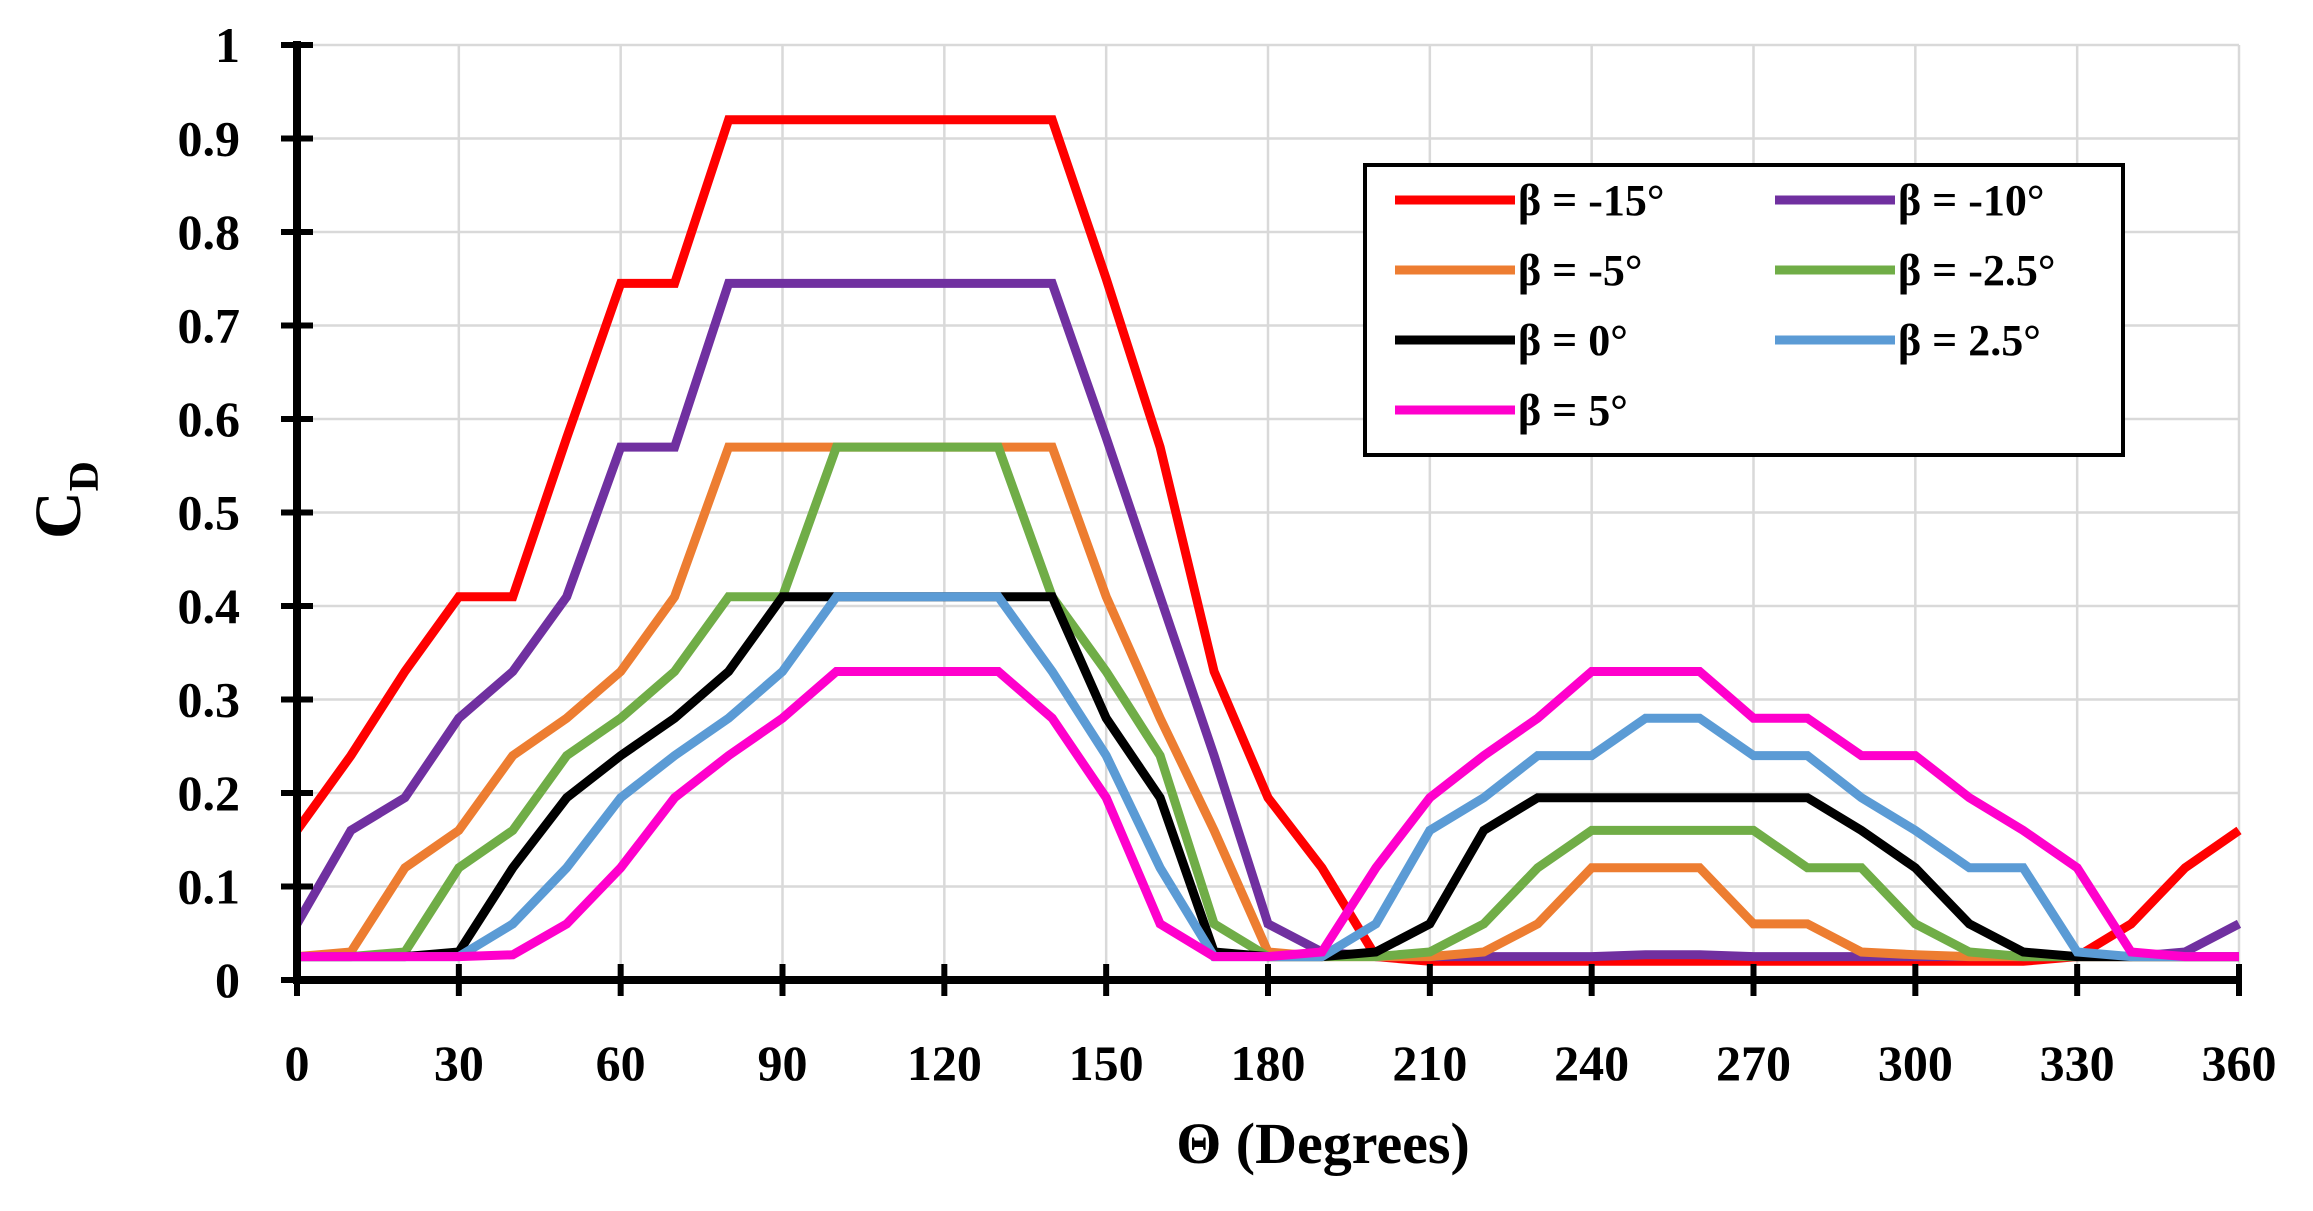 This screenshot has width=2313, height=1211. What do you see at coordinates (85, 476) in the screenshot?
I see `y-axis-title-subscript: D` at bounding box center [85, 476].